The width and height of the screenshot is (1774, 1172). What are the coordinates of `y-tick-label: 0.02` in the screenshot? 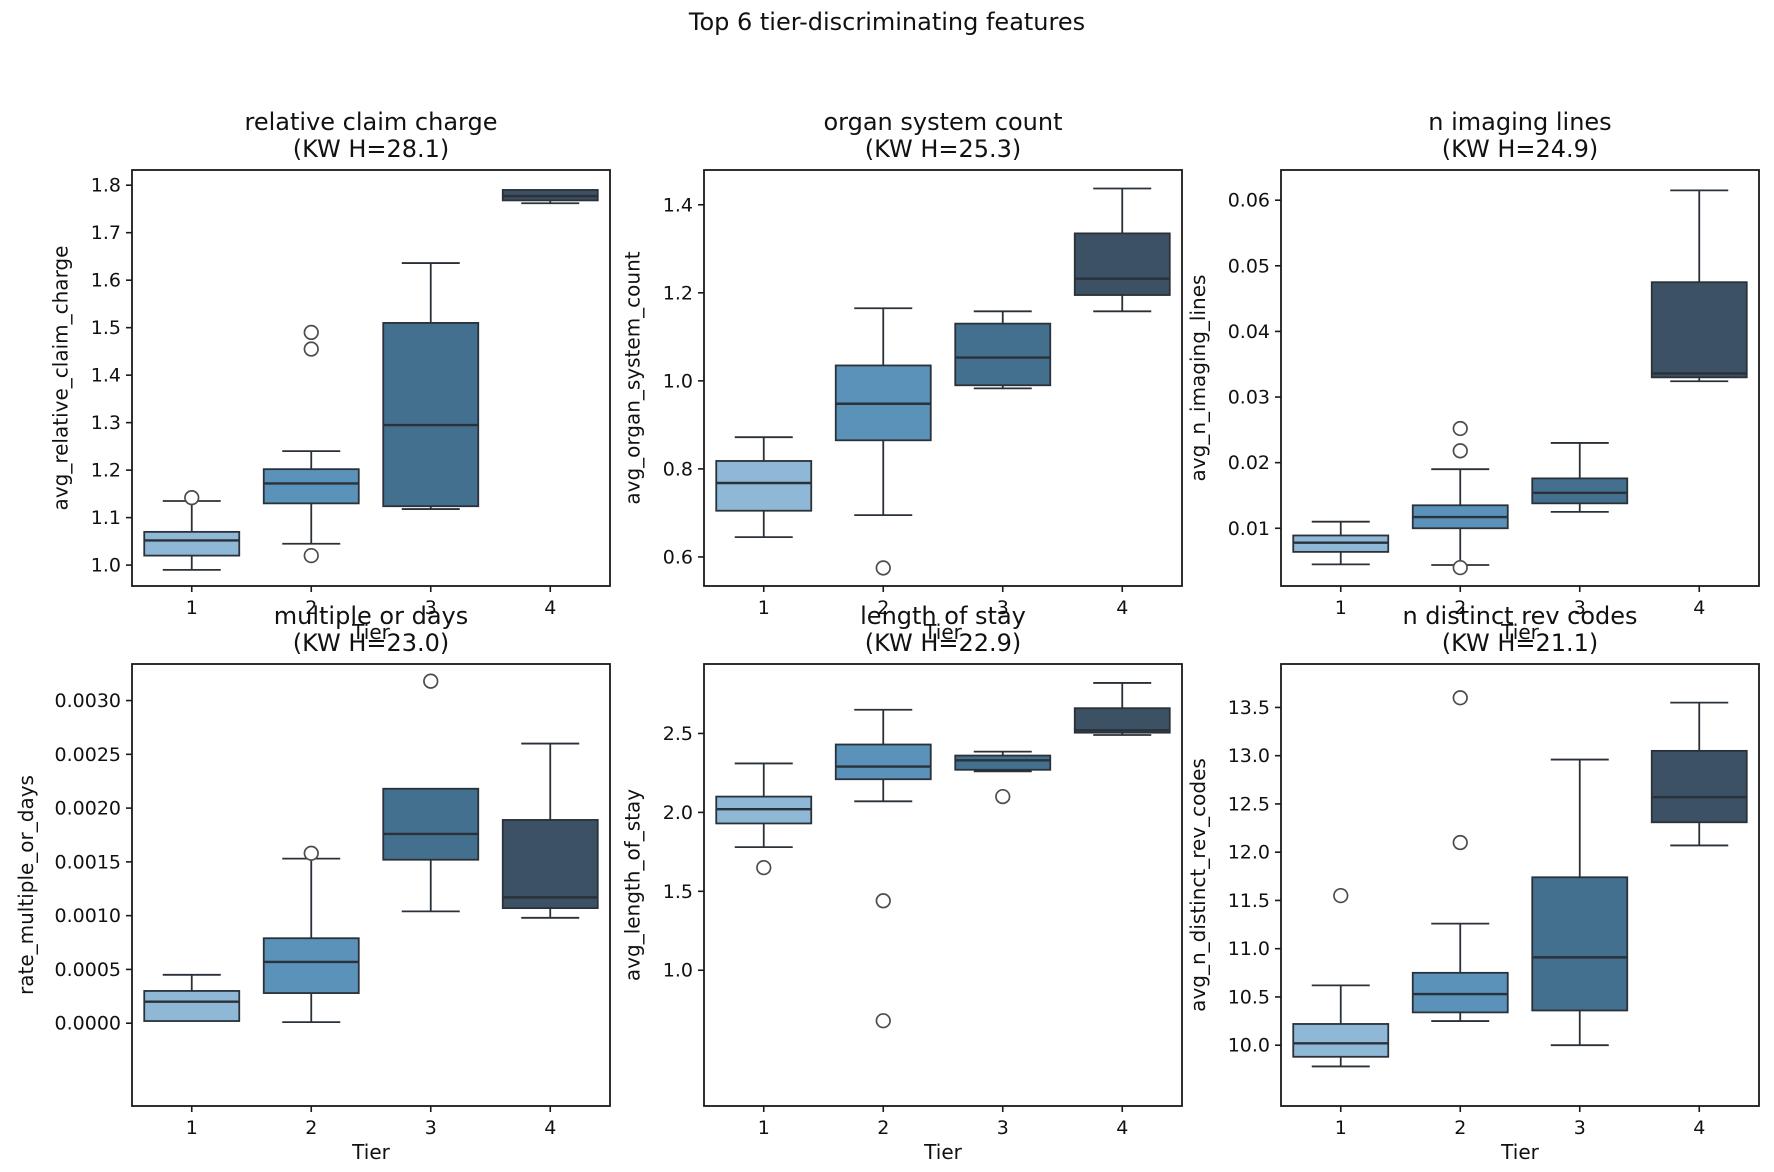 It's located at (1249, 463).